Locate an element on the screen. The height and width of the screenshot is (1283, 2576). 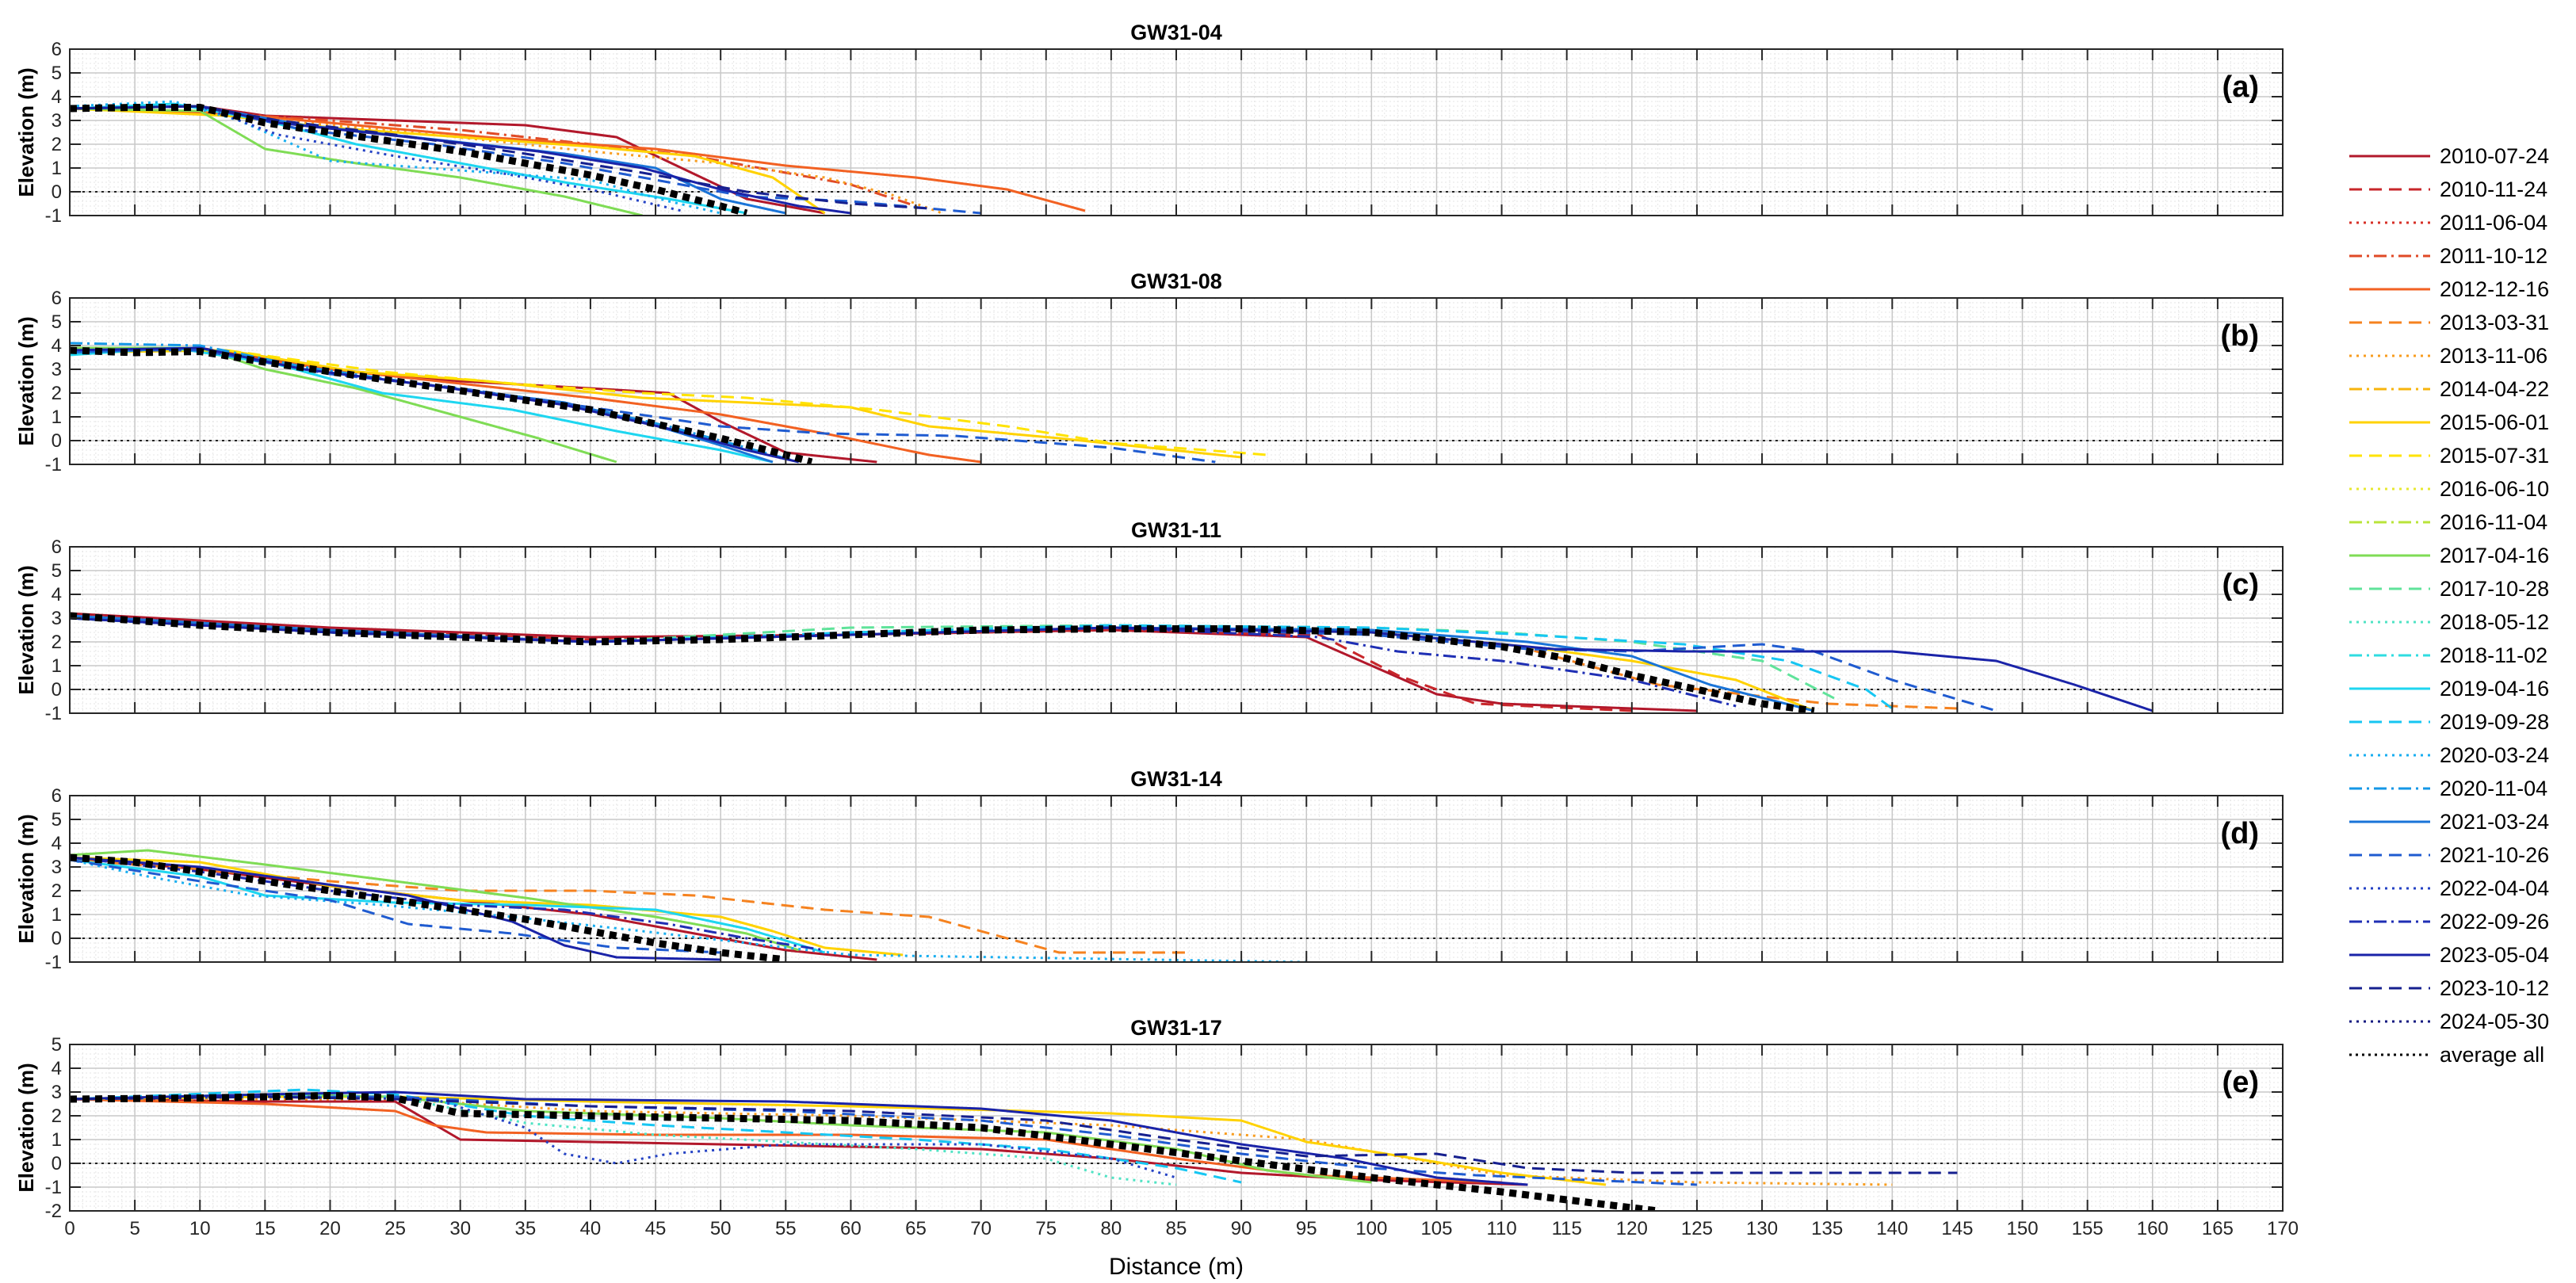
legend-item: 2016-06-10 is located at coordinates (2457, 490).